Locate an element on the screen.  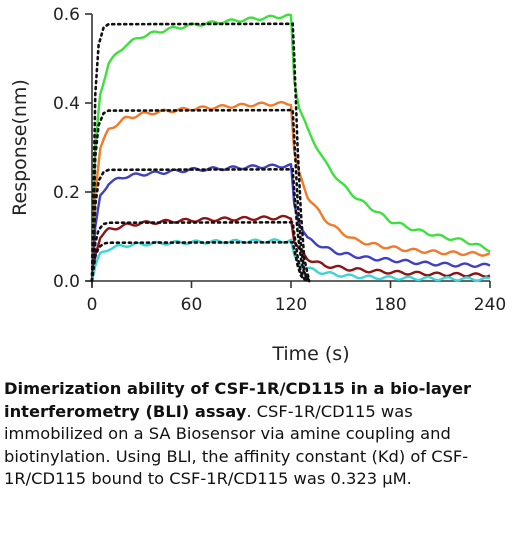
x-tick-label: 120 is located at coordinates (291, 305).